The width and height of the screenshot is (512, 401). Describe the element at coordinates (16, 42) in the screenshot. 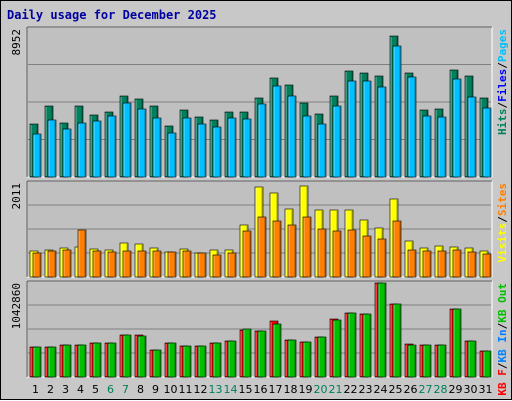

I see `ymax-label-usage: 8952` at that location.